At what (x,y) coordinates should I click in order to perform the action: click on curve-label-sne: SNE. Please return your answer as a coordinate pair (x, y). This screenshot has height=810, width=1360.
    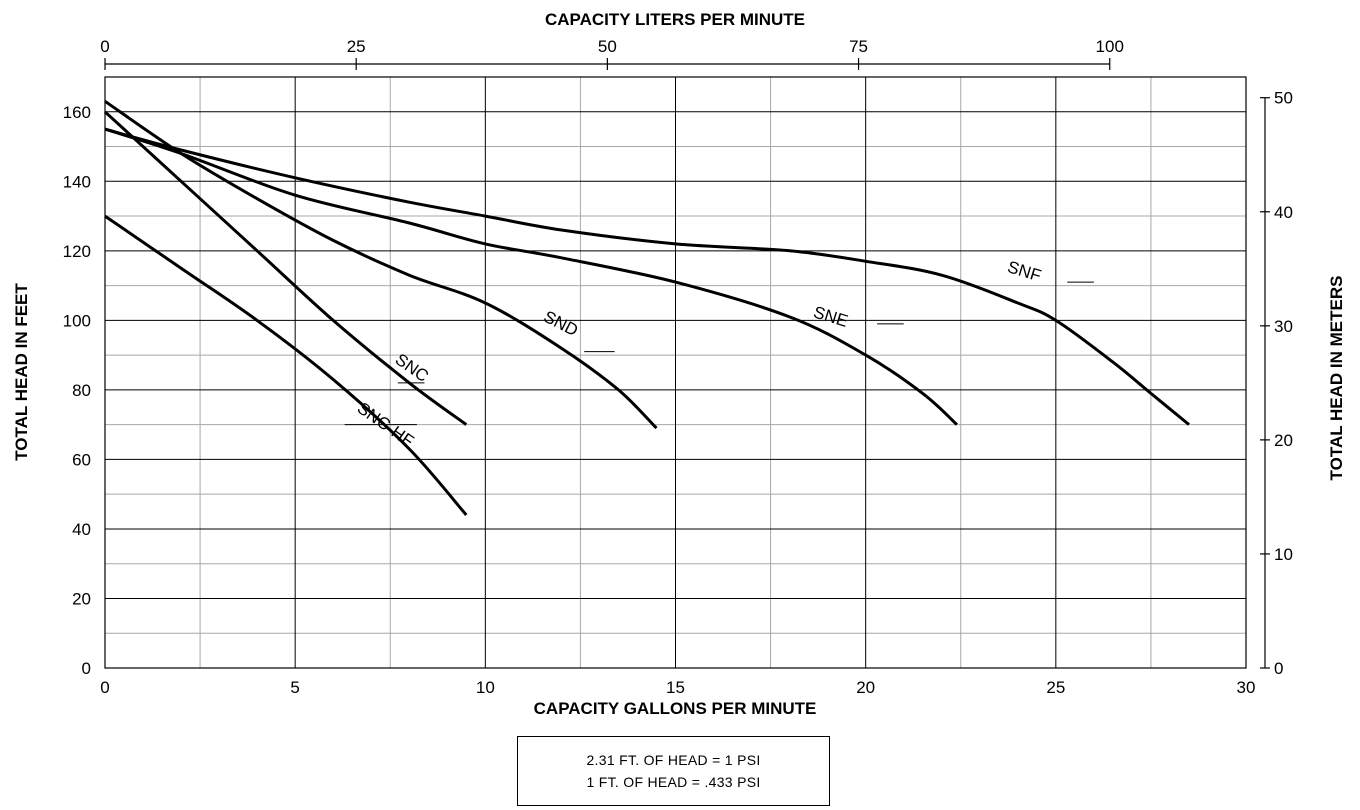
    Looking at the image, I should click on (830, 317).